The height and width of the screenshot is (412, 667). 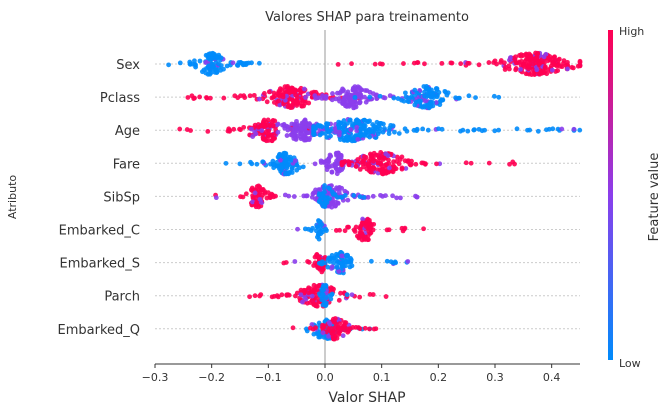 I want to click on x-axis-label: Valor SHAP, so click(x=366, y=398).